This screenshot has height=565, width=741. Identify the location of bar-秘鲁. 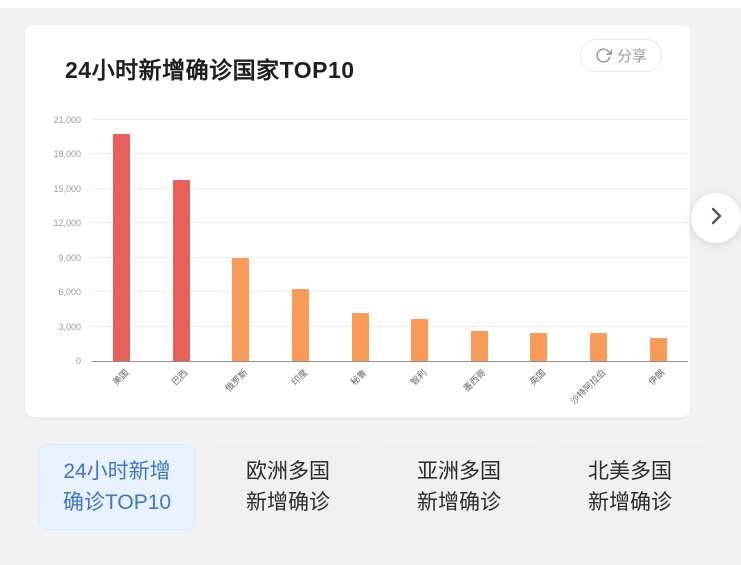
(360, 336).